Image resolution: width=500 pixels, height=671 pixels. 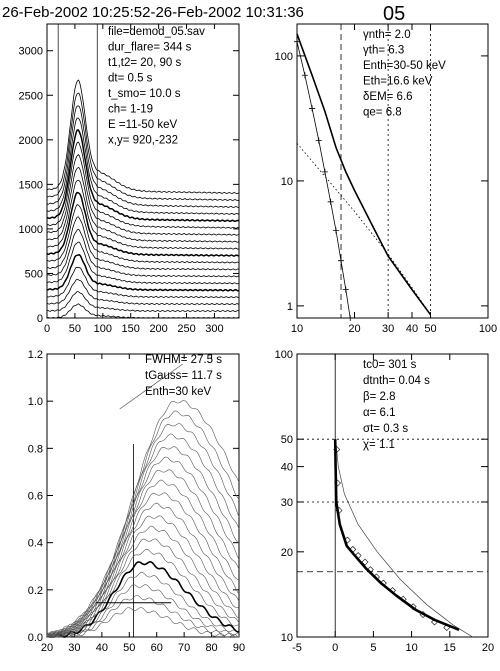 What do you see at coordinates (382, 113) in the screenshot?
I see `info-line: qe= 6.8` at bounding box center [382, 113].